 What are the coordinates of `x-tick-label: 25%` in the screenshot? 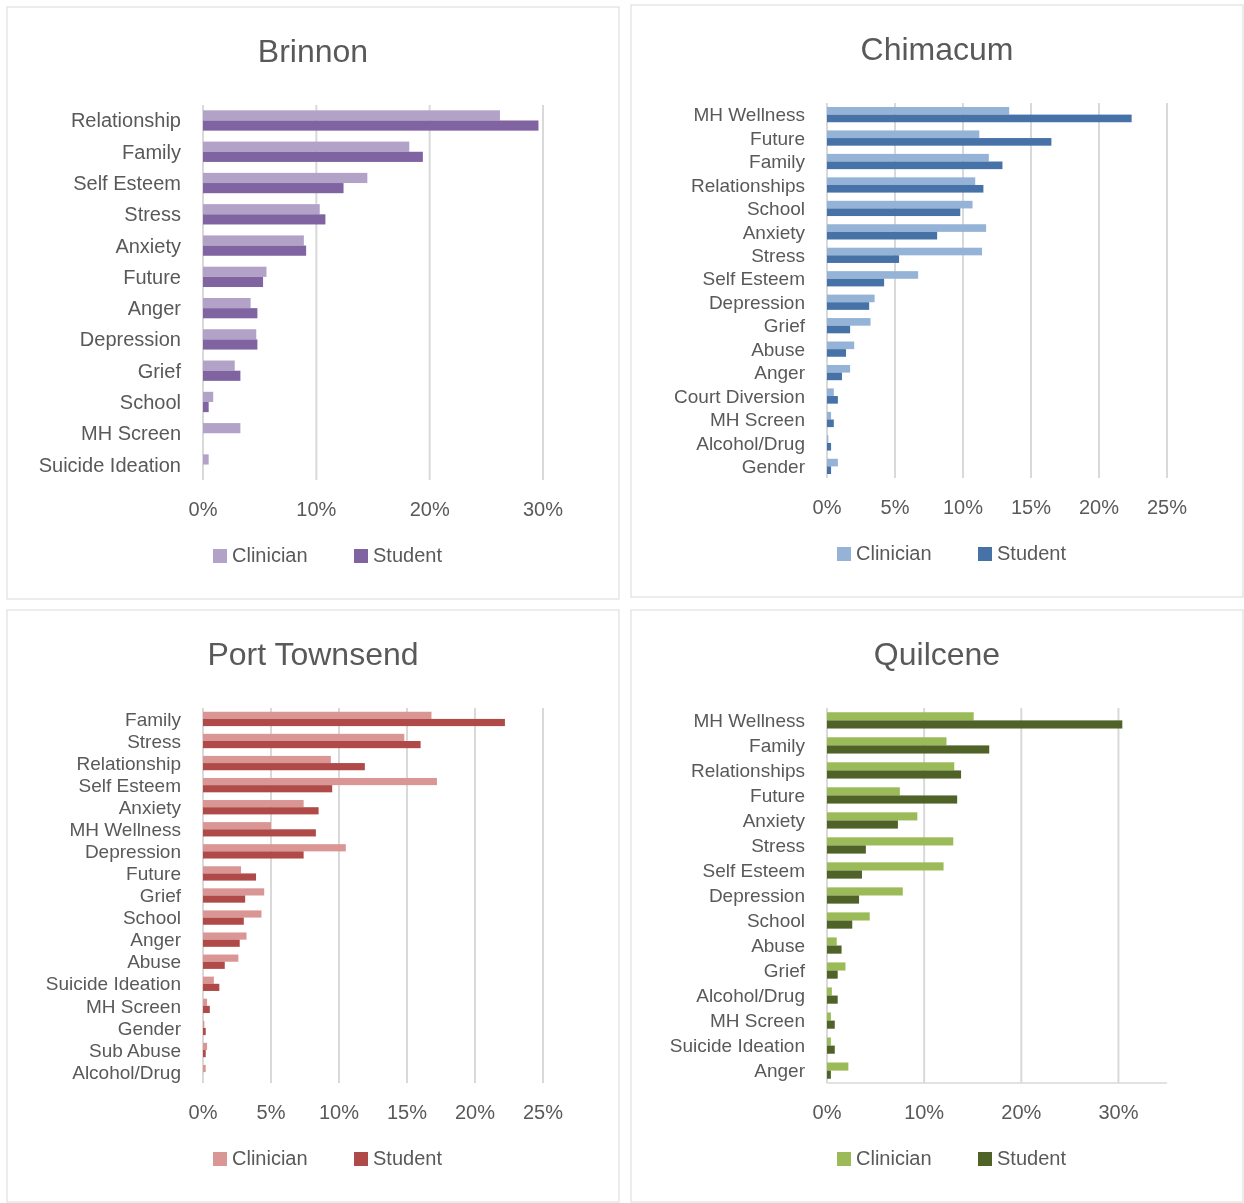 It's located at (1167, 507).